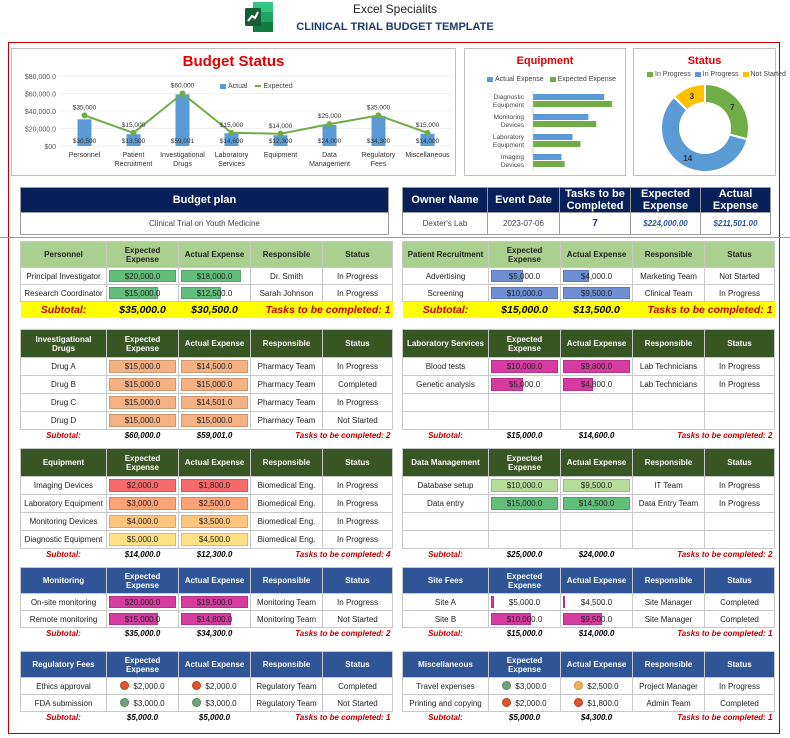 This screenshot has height=738, width=790. What do you see at coordinates (142, 521) in the screenshot?
I see `expected-value: $4,000.0` at bounding box center [142, 521].